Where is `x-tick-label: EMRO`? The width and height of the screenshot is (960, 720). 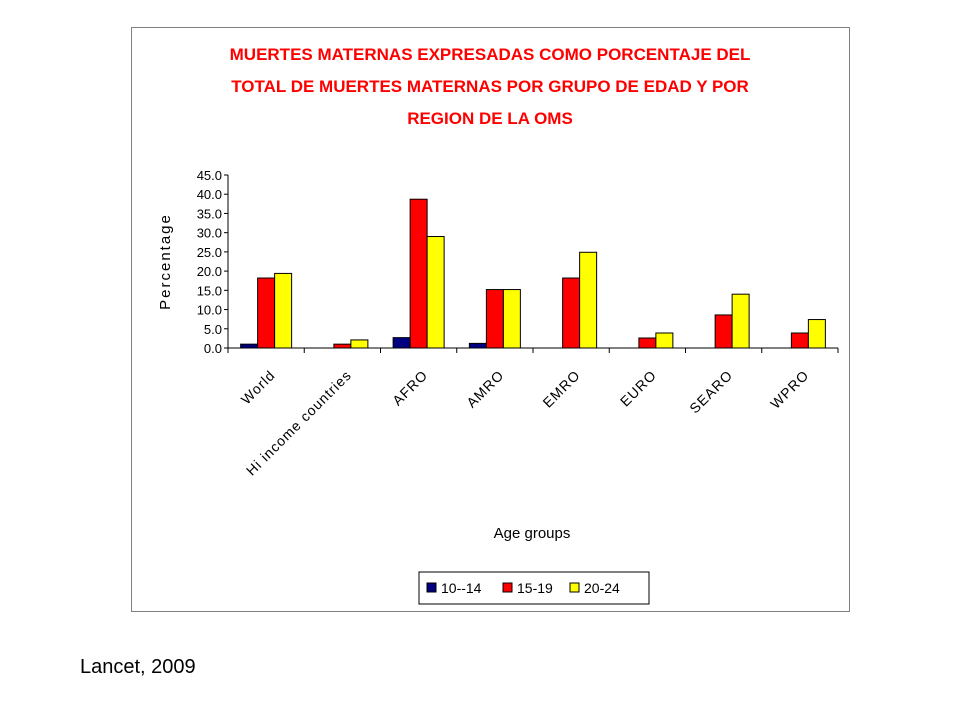
x-tick-label: EMRO is located at coordinates (561, 389).